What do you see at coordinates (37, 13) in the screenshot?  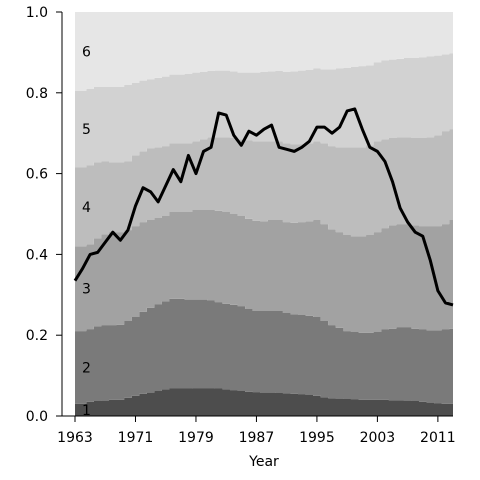 I see `y-tick-label: 1.0` at bounding box center [37, 13].